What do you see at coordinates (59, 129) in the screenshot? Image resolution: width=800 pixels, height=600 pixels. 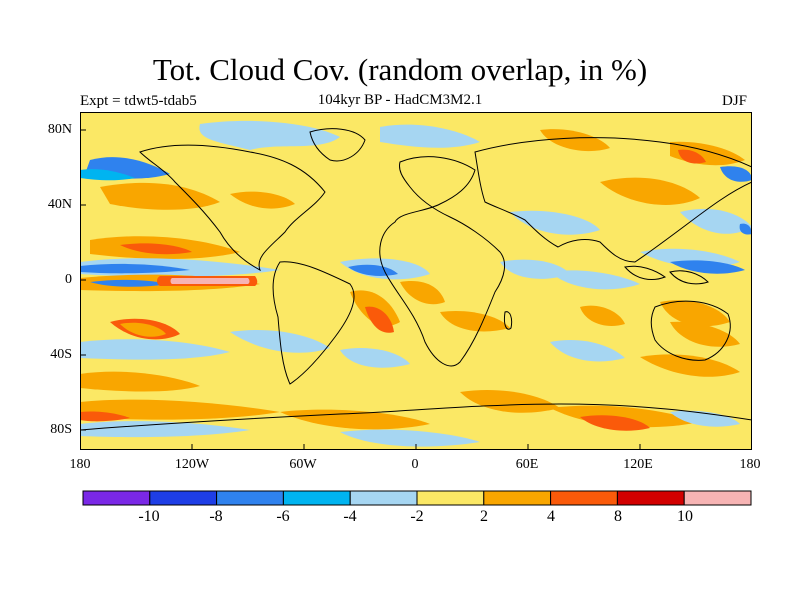 I see `lat-label-80n: 80N` at bounding box center [59, 129].